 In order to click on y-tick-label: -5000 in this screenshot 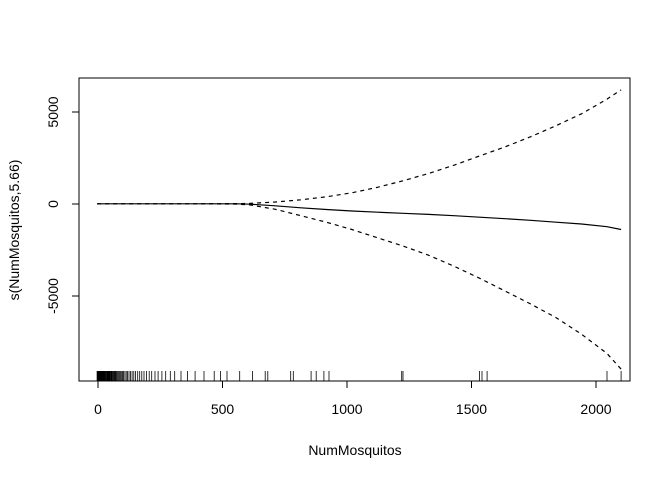, I will do `click(53, 296)`.